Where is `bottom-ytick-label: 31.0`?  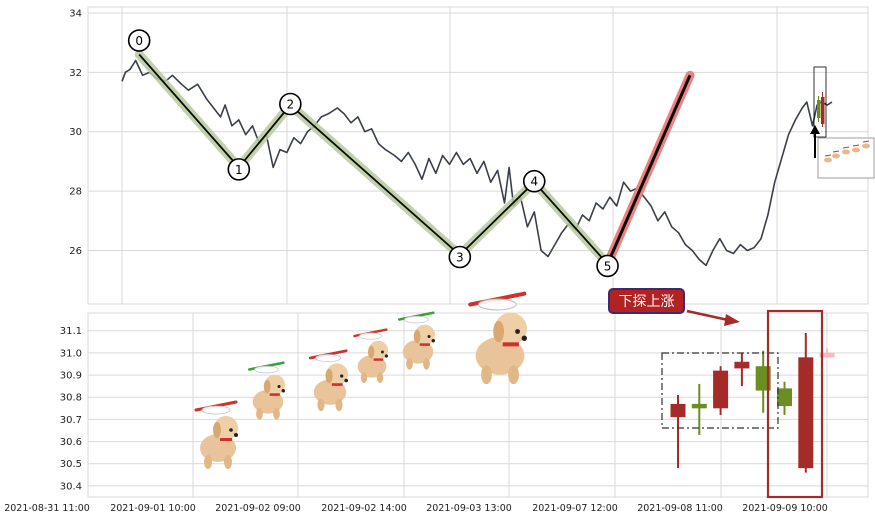
bottom-ytick-label: 31.0 is located at coordinates (71, 353).